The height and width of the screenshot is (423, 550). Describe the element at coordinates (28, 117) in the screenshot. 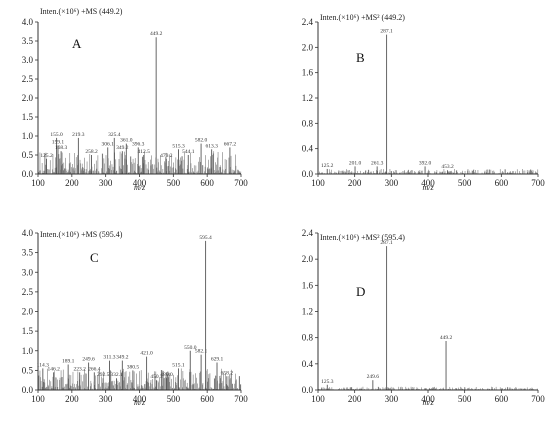

I see `y-tick-label: 1.5` at that location.